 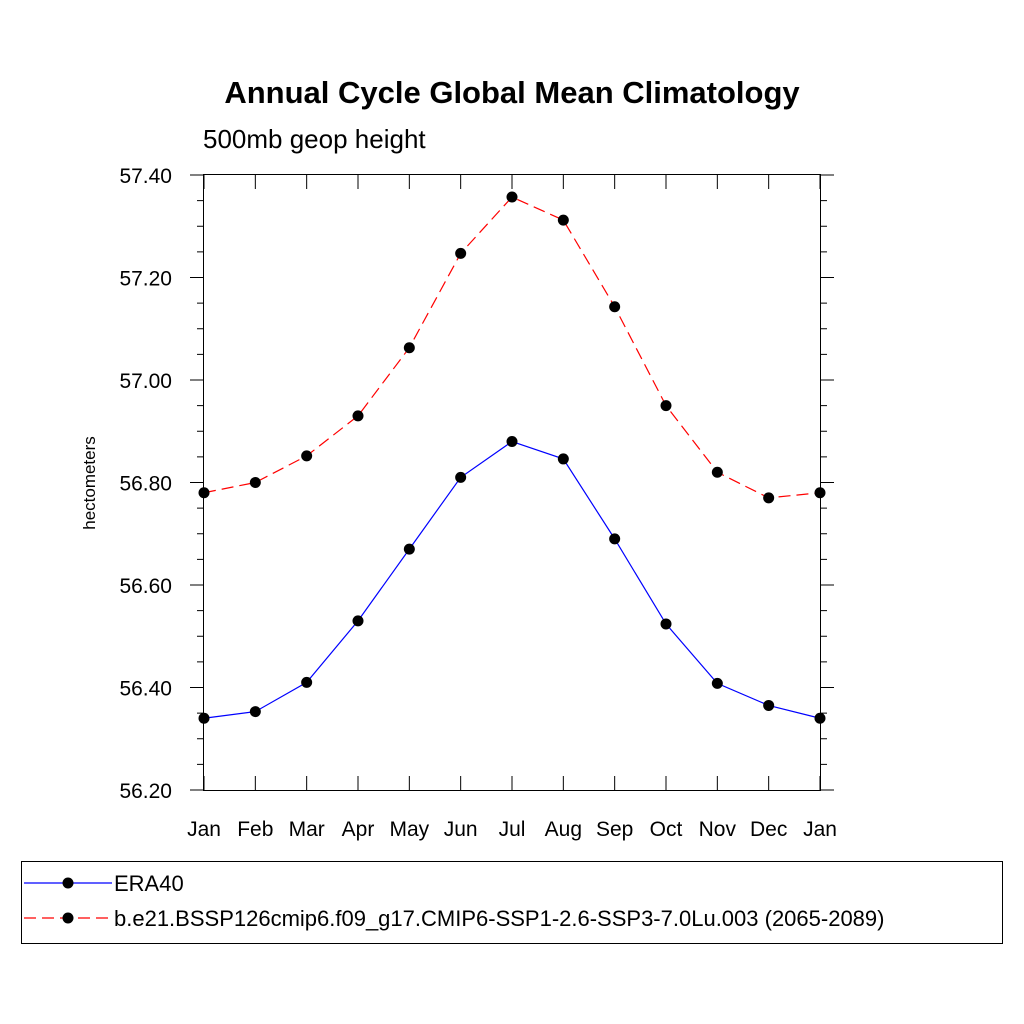 What do you see at coordinates (89, 483) in the screenshot?
I see `y-axis-label: hectometers` at bounding box center [89, 483].